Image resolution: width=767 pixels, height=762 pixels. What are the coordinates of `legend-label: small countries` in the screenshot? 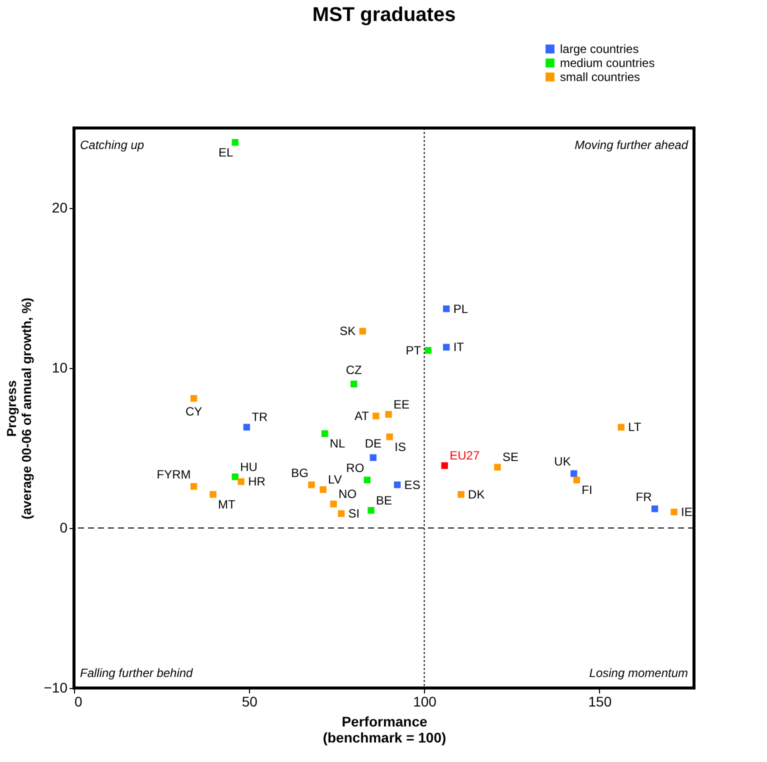 It's located at (600, 77).